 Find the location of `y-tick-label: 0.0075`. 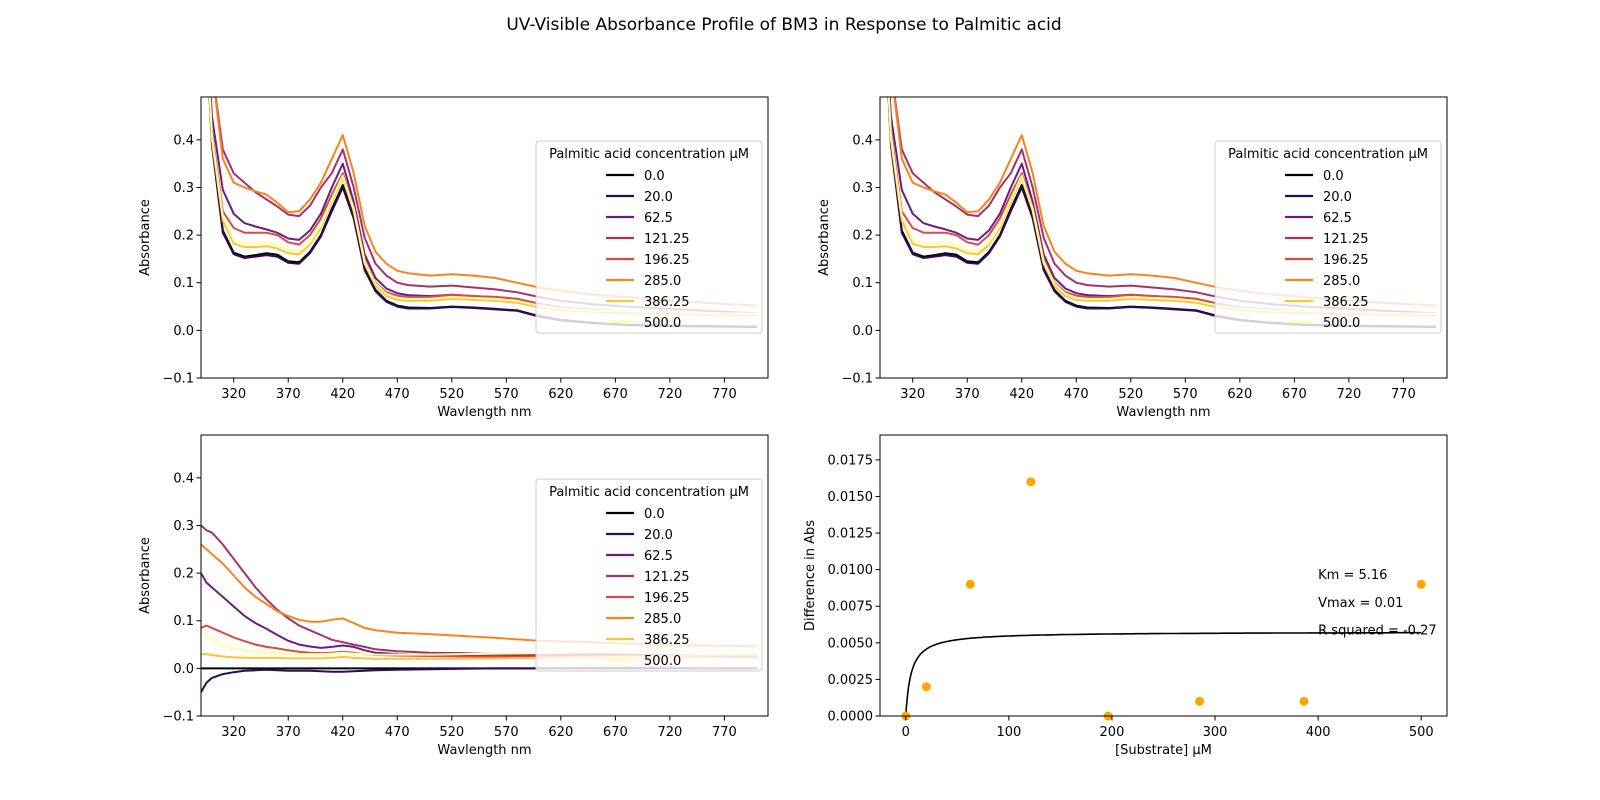

y-tick-label: 0.0075 is located at coordinates (851, 607).